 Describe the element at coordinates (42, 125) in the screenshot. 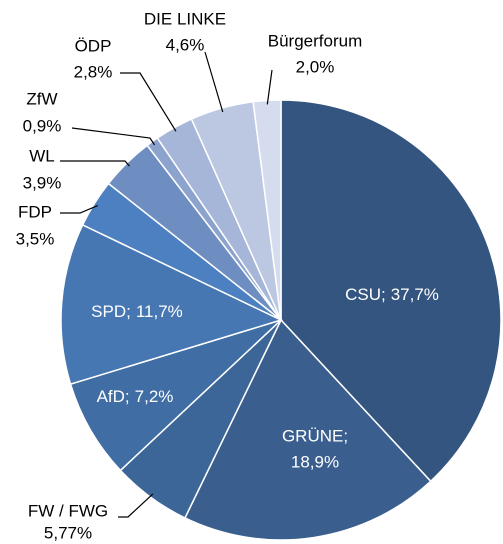

I see `value-label: 0,9%` at that location.